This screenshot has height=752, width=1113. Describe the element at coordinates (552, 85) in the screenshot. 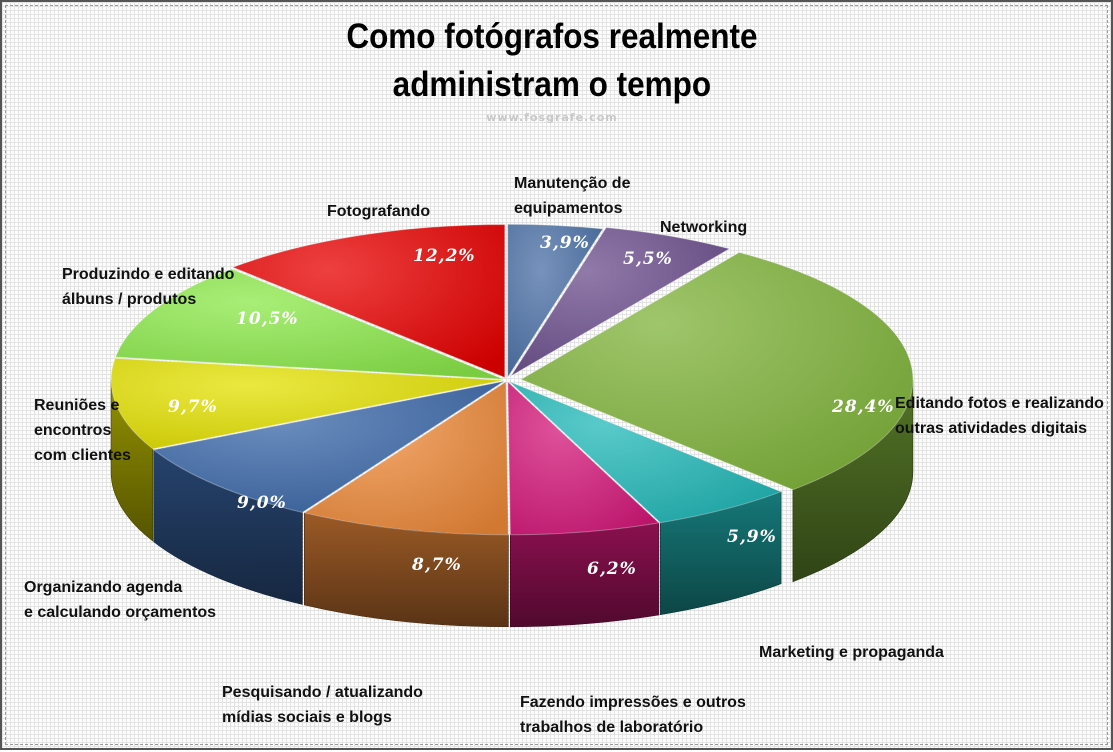

I see `chart-title-line-2: administram o tempo` at that location.